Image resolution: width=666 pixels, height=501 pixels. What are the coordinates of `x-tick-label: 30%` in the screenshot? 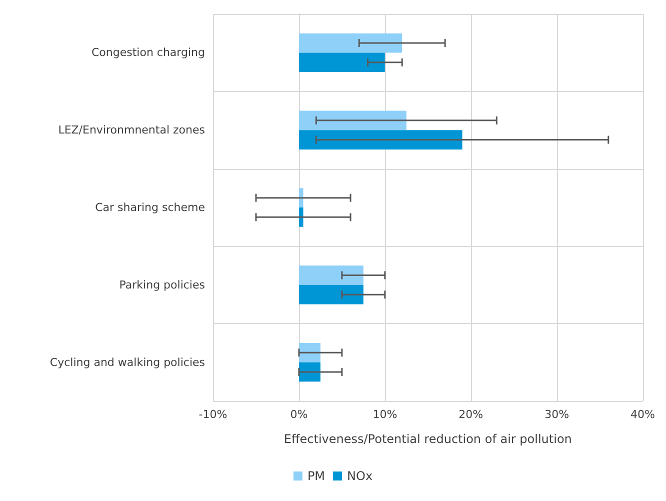 It's located at (557, 414).